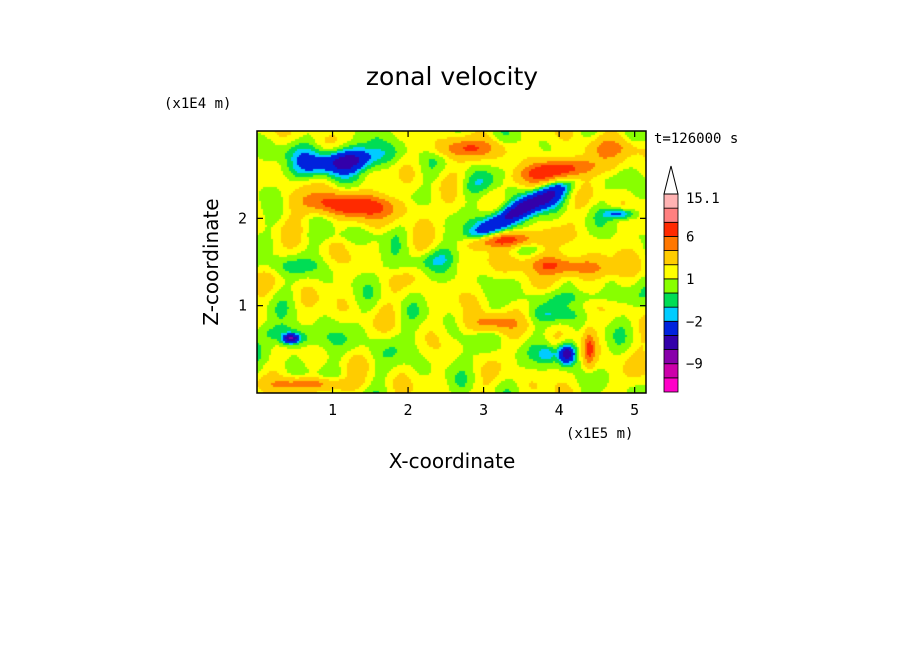  Describe the element at coordinates (242, 218) in the screenshot. I see `y-tick-label: 2` at that location.